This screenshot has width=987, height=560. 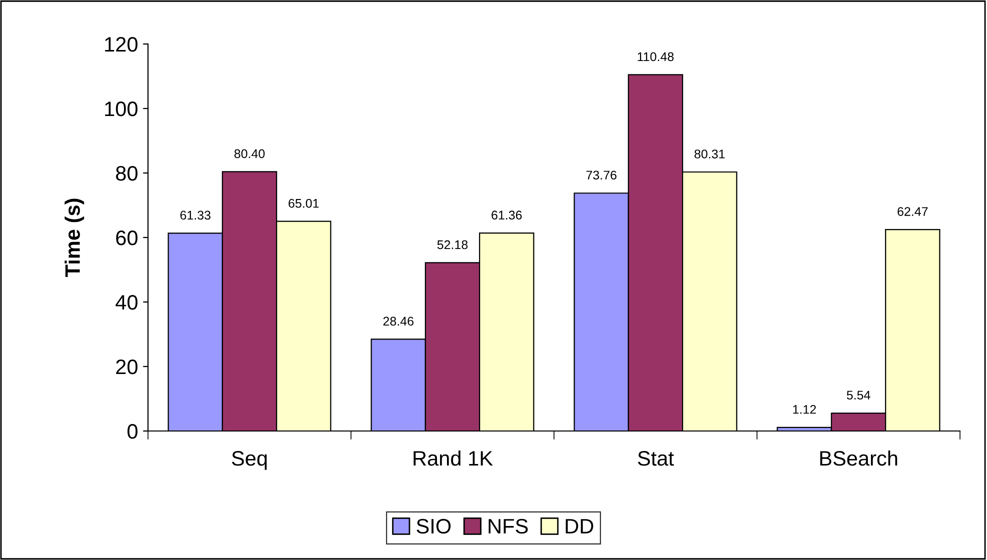 I want to click on y-axis-title: Time (s), so click(x=74, y=238).